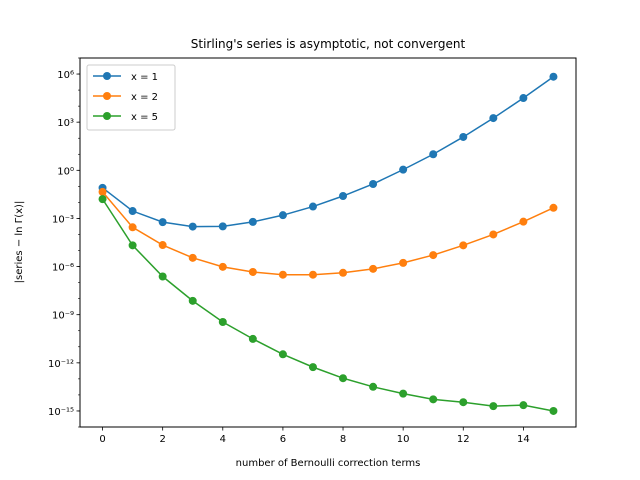  I want to click on legend: x = 1 x = 2 x = 5, so click(131, 97).